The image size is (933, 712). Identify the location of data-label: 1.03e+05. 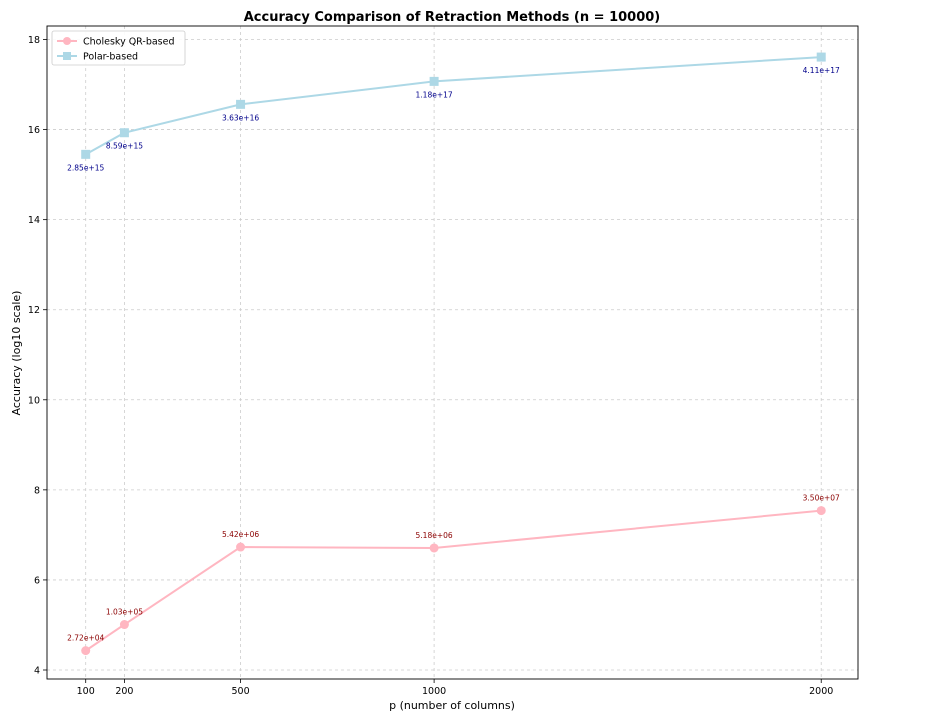
(124, 612).